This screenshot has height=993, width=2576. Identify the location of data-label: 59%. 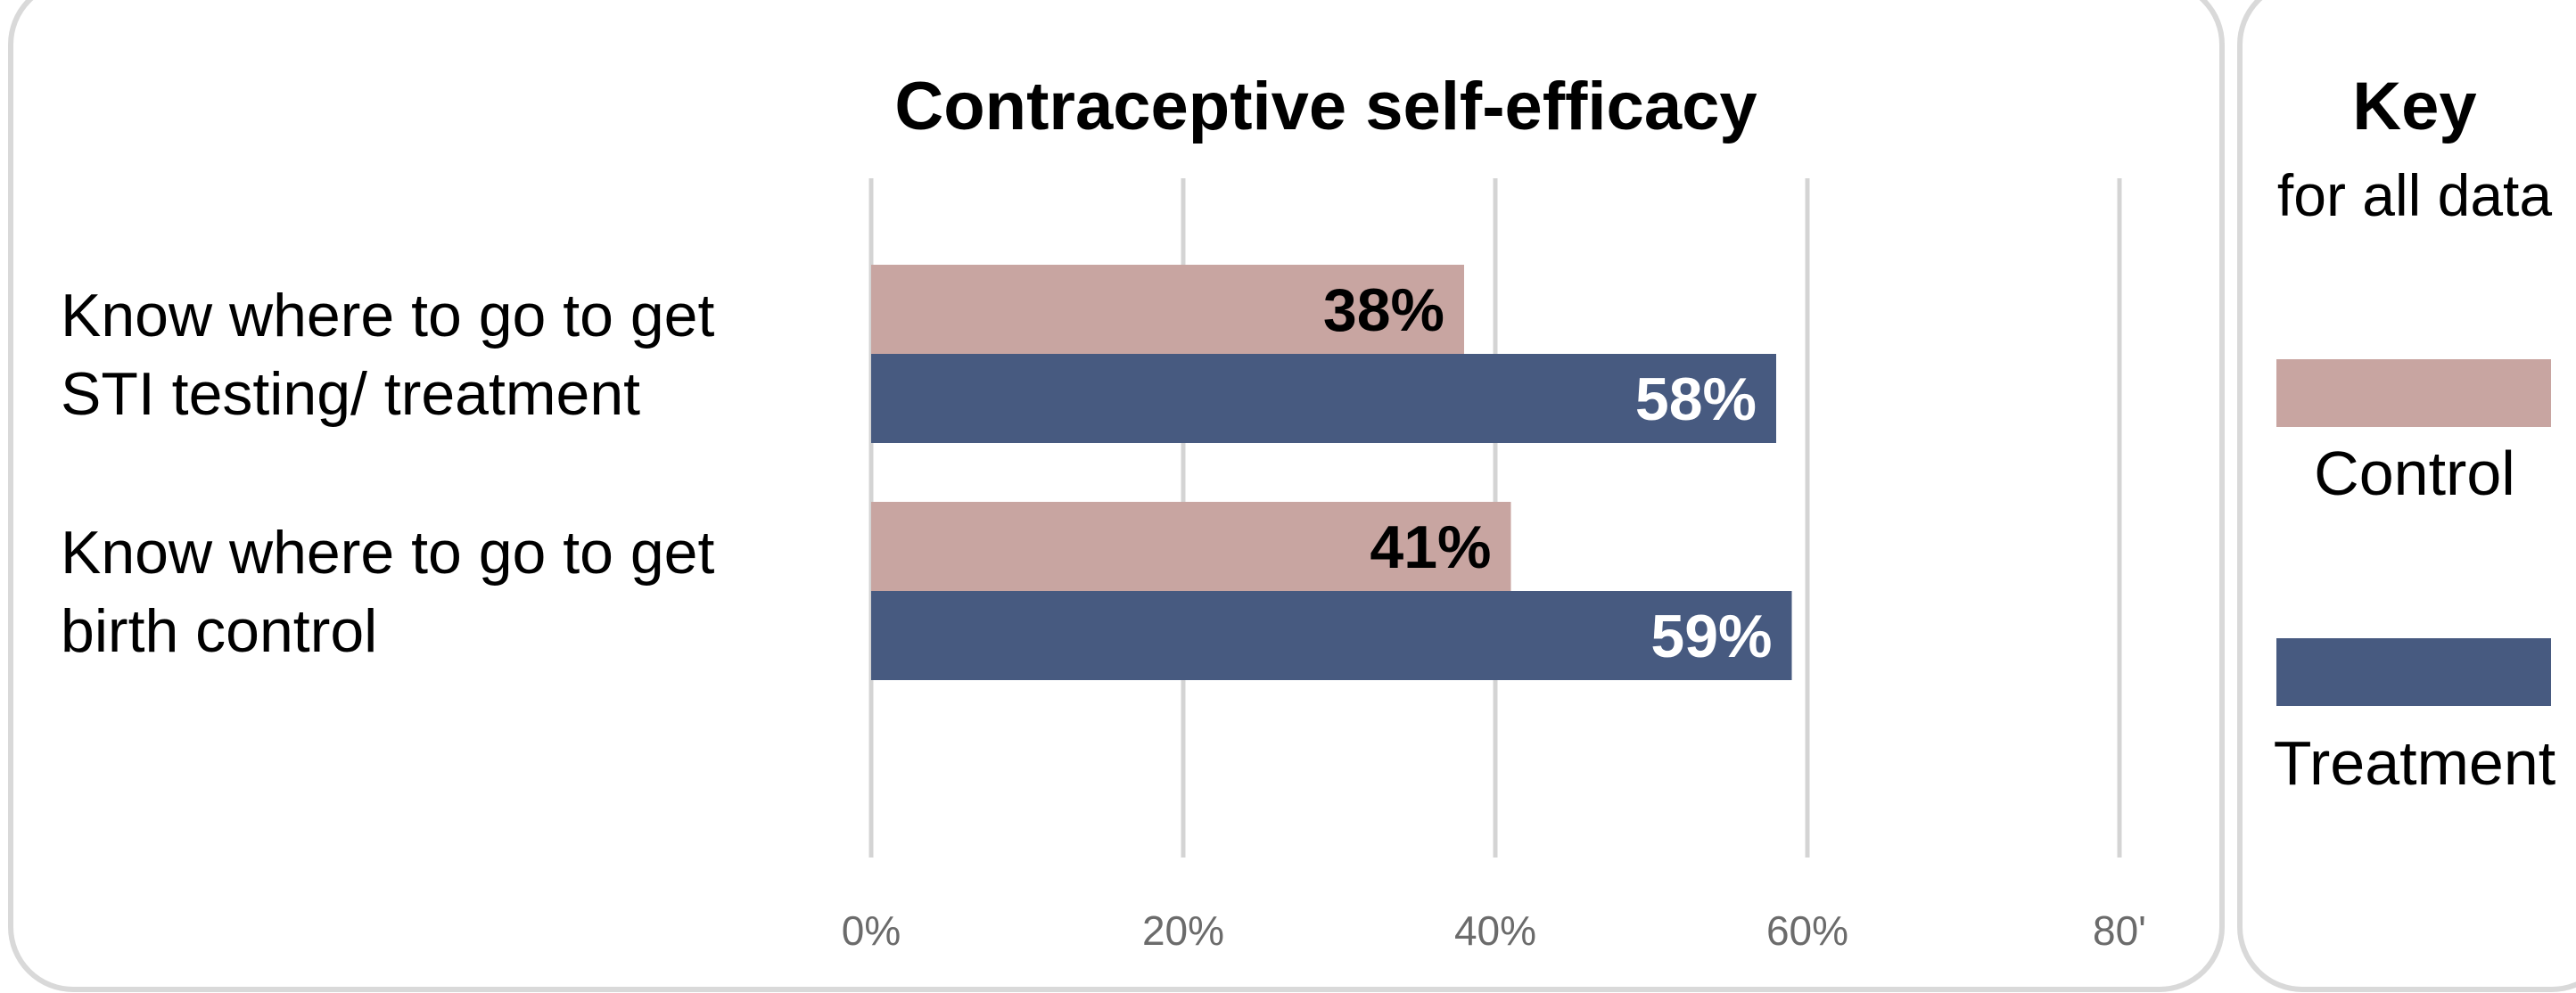
(1711, 636).